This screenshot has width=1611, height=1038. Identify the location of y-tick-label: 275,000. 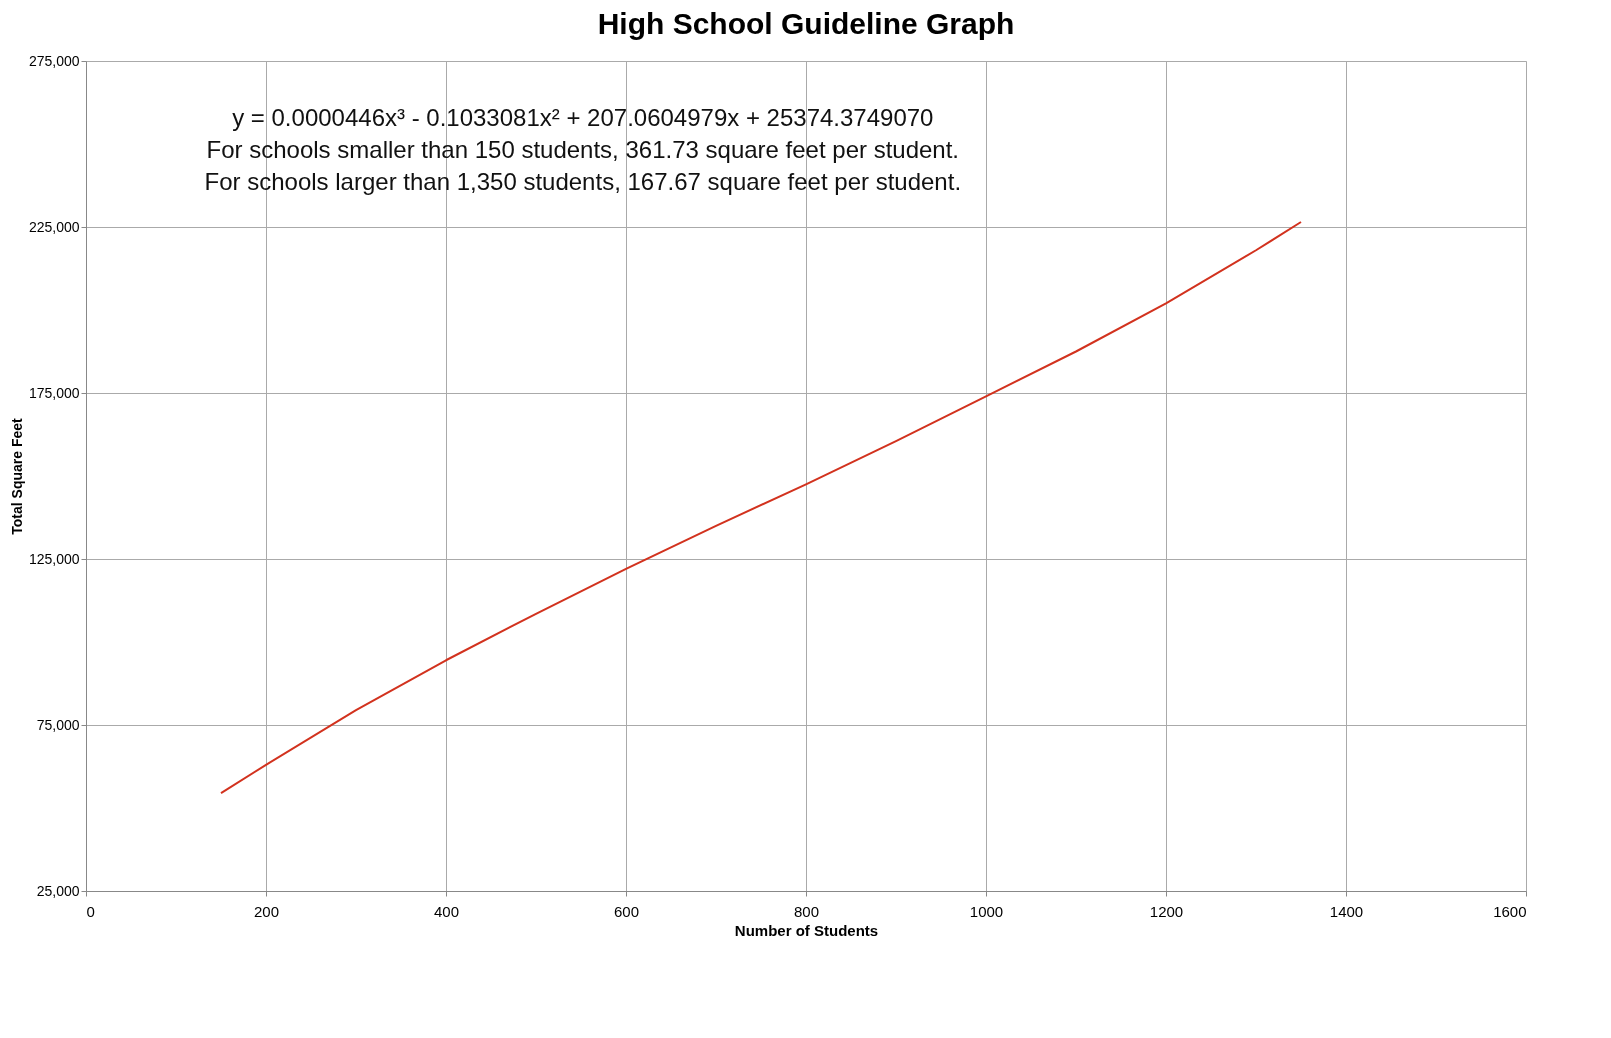
(54, 60).